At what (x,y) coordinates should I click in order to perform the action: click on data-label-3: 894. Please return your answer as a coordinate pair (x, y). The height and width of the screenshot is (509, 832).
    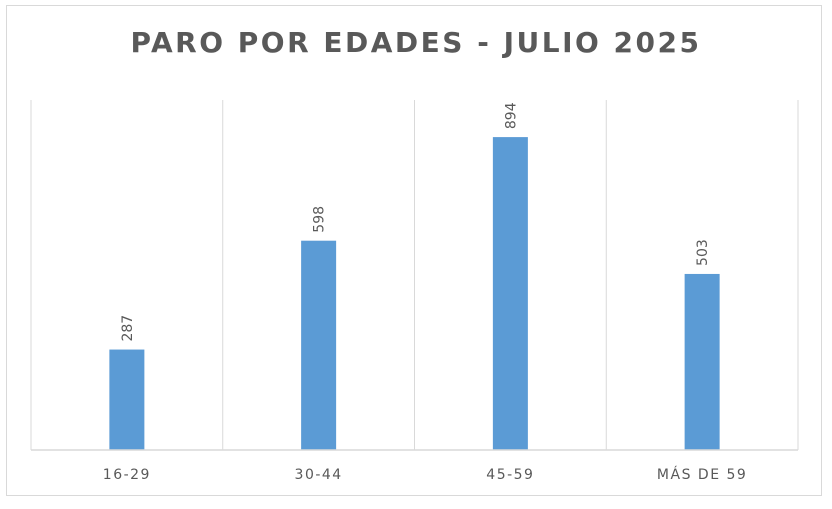
    Looking at the image, I should click on (511, 115).